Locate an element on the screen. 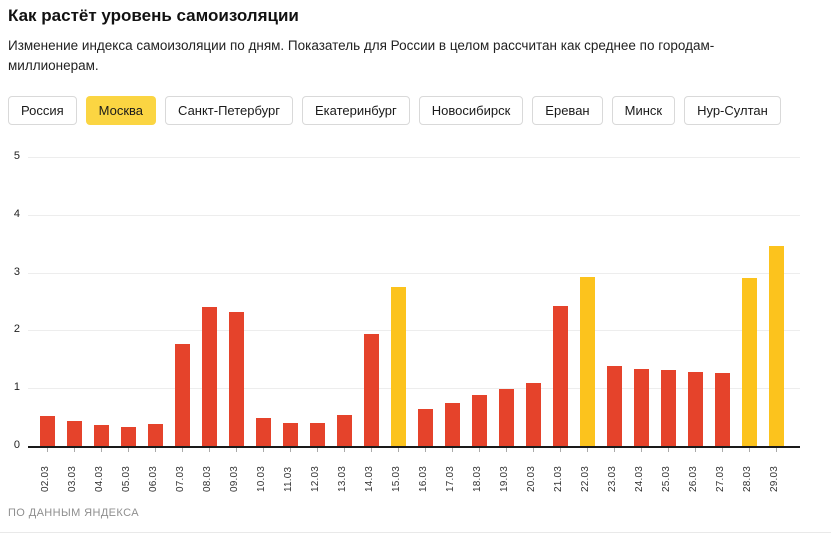  bar-25.03 is located at coordinates (668, 408).